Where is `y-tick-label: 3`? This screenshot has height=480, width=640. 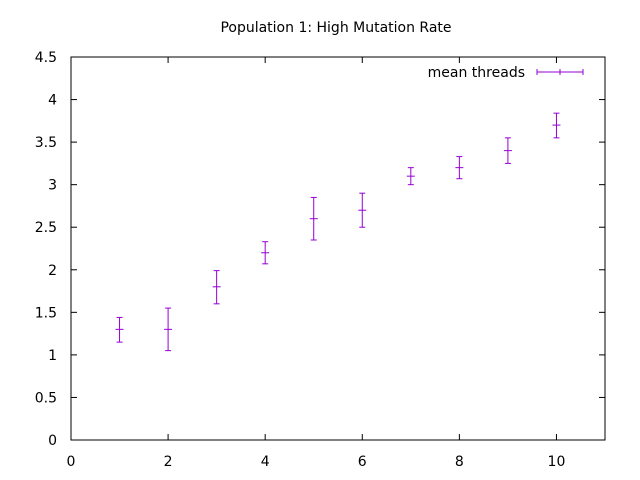 y-tick-label: 3 is located at coordinates (52, 186).